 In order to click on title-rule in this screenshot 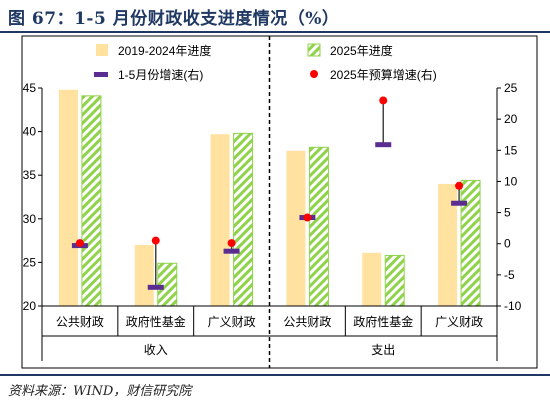, I will do `click(275, 32)`.